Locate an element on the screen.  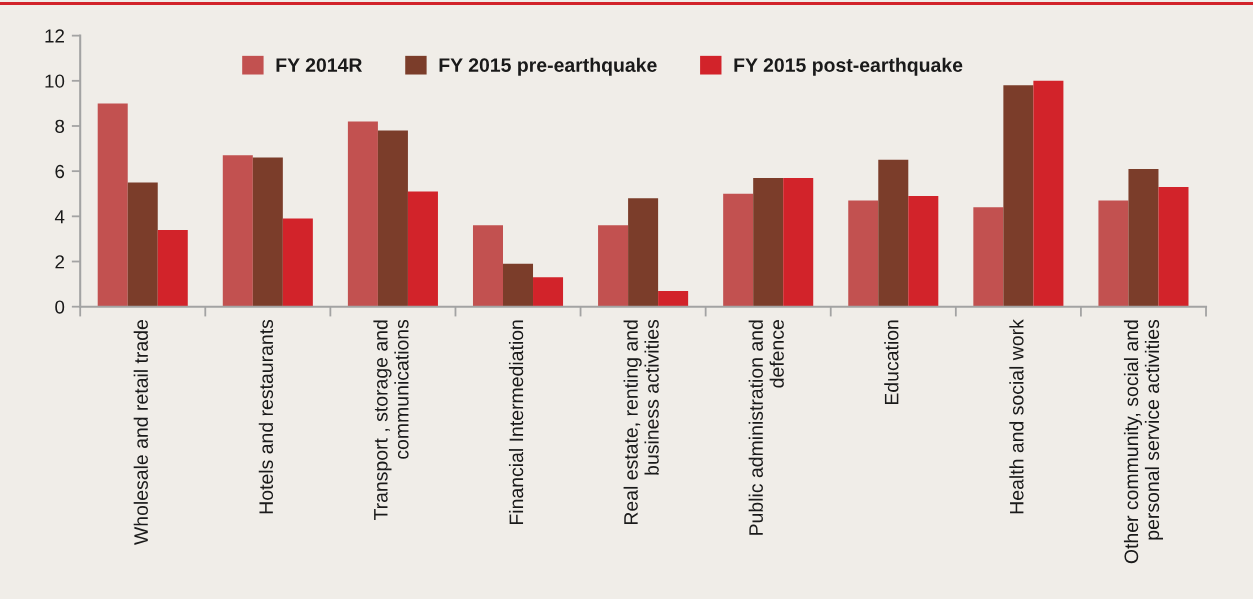
x-tick-label: Real estate, renting and business activities is located at coordinates (641, 422).